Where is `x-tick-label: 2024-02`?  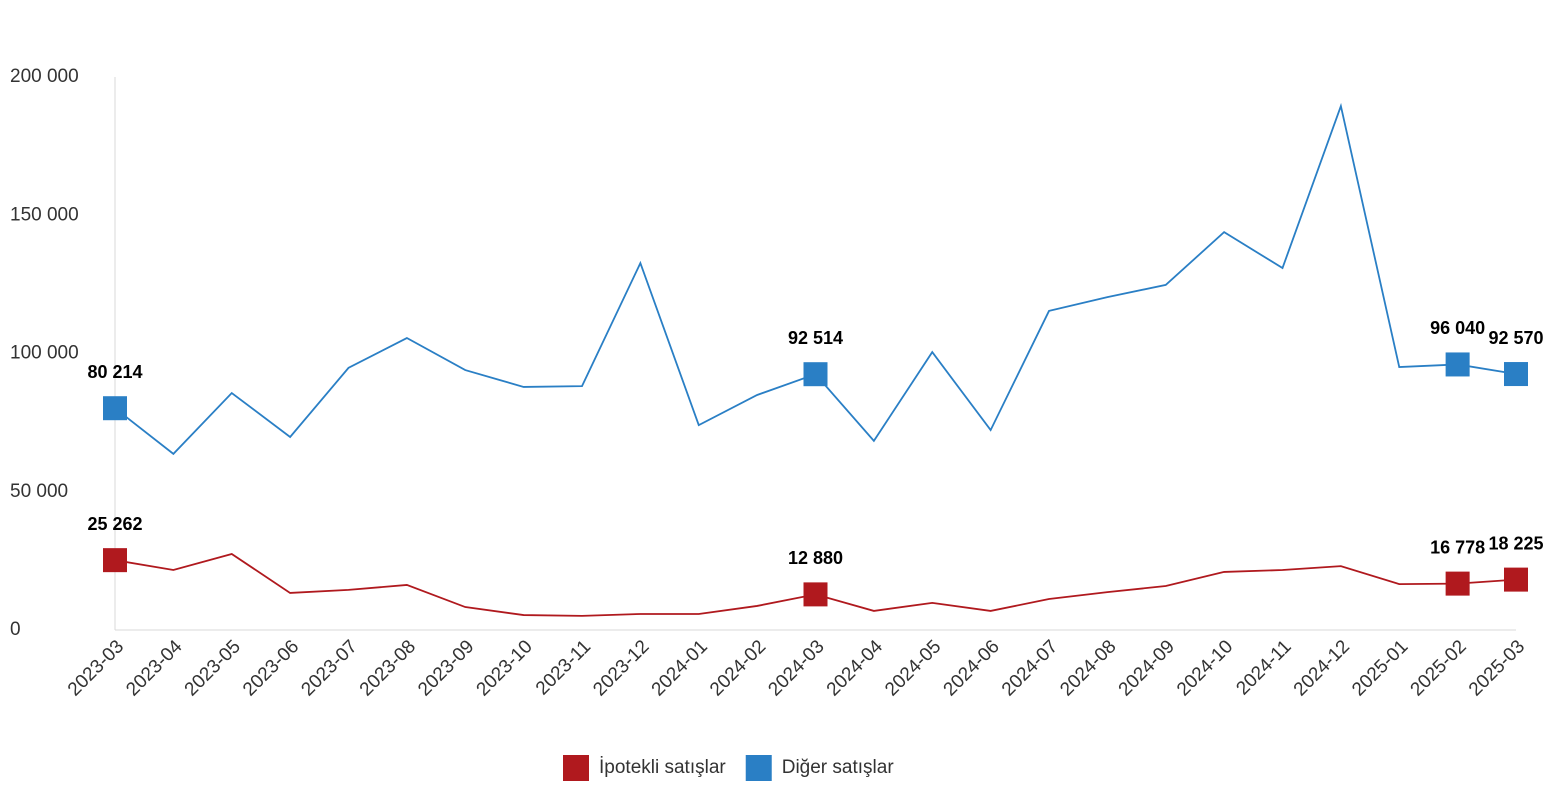 x-tick-label: 2024-02 is located at coordinates (738, 668).